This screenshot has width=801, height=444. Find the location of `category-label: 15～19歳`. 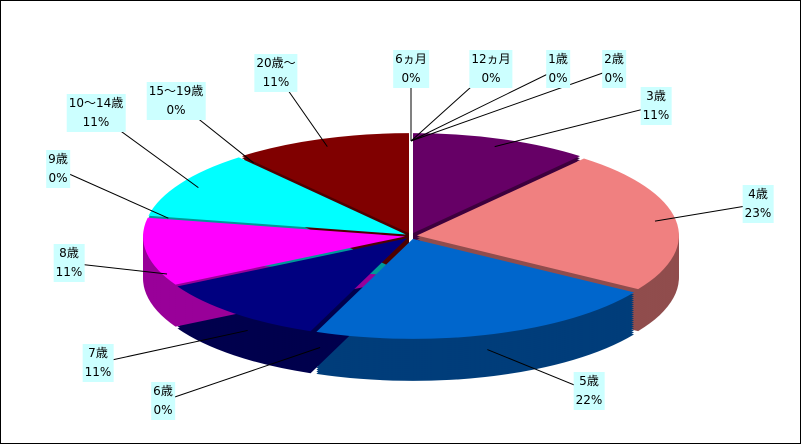

category-label: 15～19歳 is located at coordinates (176, 91).